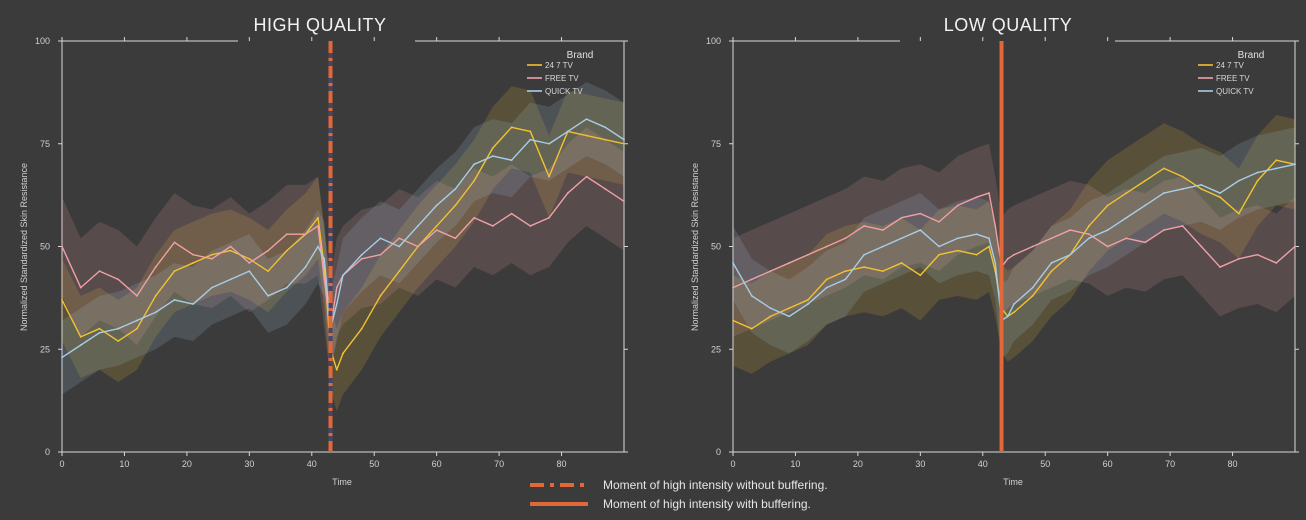 This screenshot has width=1306, height=520. Describe the element at coordinates (716, 247) in the screenshot. I see `y-tick-label: 50` at that location.